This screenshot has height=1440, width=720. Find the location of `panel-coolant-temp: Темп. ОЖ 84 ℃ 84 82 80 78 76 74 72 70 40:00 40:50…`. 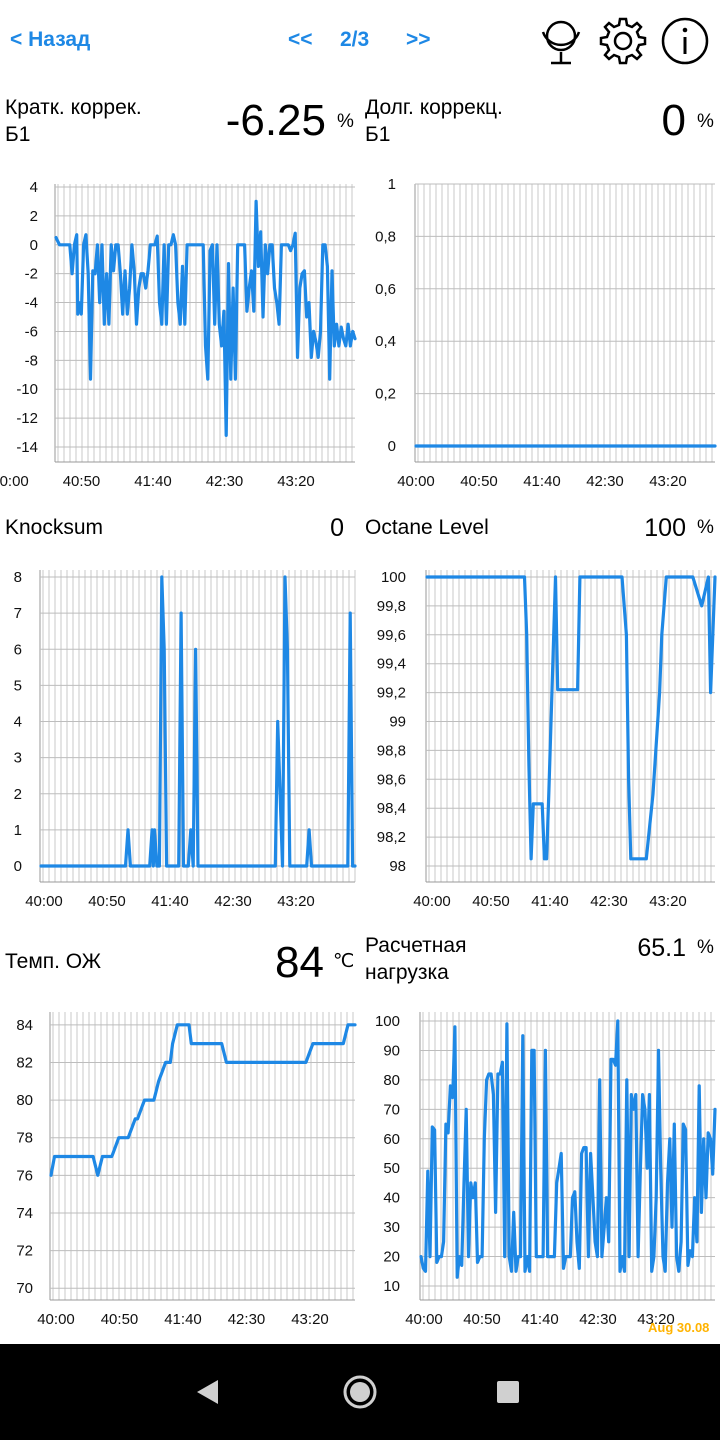

panel-coolant-temp: Темп. ОЖ 84 ℃ 84 82 80 78 76 74 72 70 40:00 40:50… is located at coordinates (180, 1132).